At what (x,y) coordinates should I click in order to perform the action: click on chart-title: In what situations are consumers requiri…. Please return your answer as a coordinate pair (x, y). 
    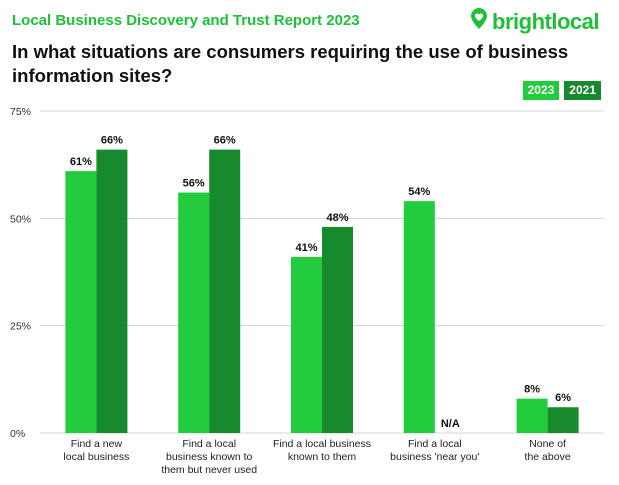
    Looking at the image, I should click on (290, 63).